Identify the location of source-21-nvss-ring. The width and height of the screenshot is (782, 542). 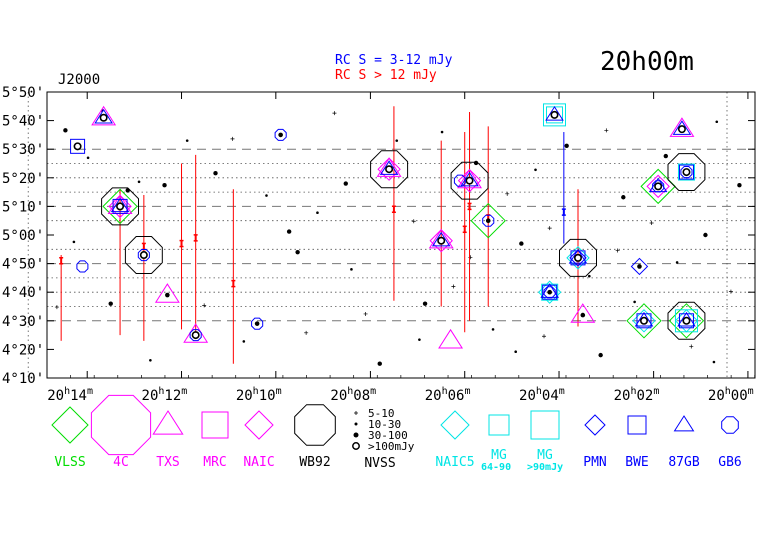
(686, 320).